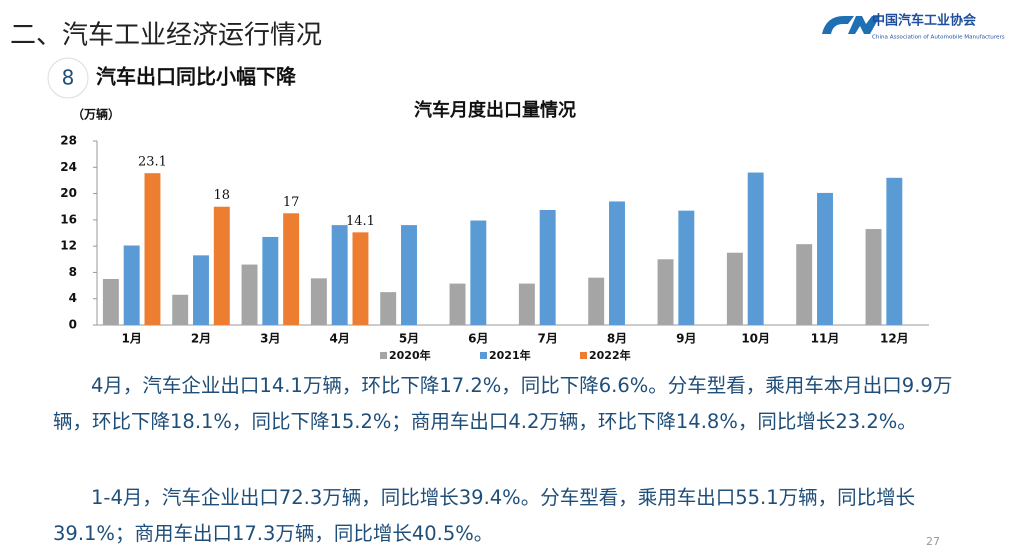  What do you see at coordinates (933, 541) in the screenshot?
I see `page-number: 27` at bounding box center [933, 541].